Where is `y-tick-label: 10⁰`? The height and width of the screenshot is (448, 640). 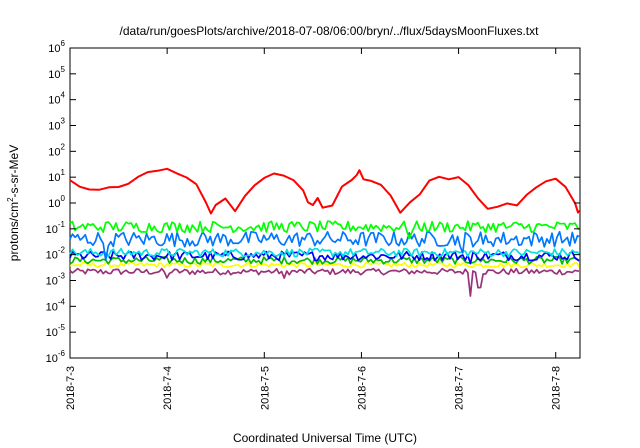
y-tick-label: 10⁰ is located at coordinates (56, 202).